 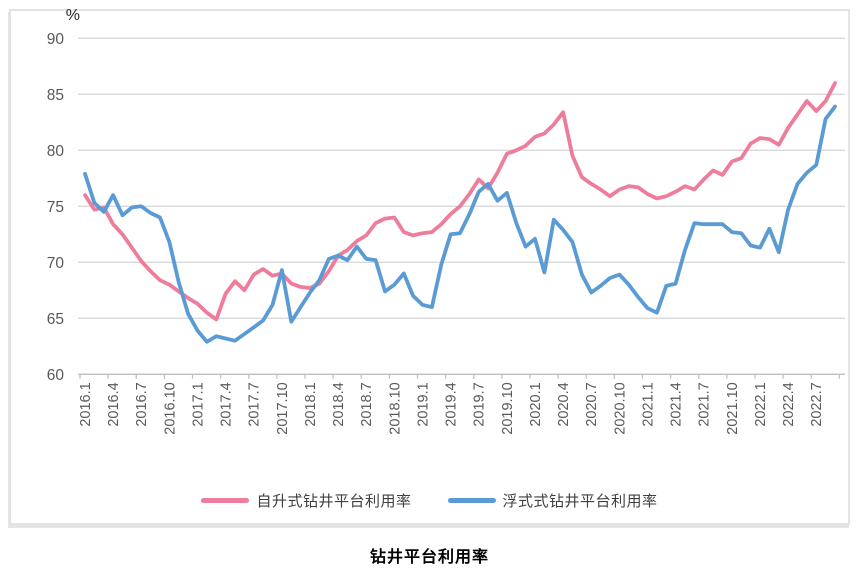 What do you see at coordinates (339, 404) in the screenshot?
I see `x-axis-tick-label: 2018.4` at bounding box center [339, 404].